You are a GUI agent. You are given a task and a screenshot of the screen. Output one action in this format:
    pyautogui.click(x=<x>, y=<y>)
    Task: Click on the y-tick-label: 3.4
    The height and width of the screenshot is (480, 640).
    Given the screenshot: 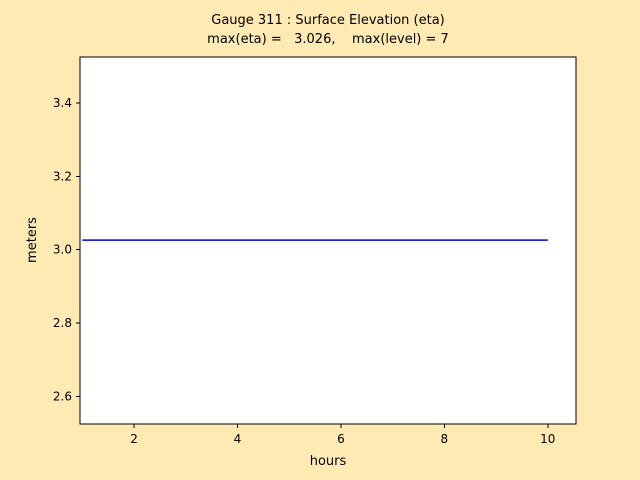 What is the action you would take?
    pyautogui.click(x=62, y=103)
    